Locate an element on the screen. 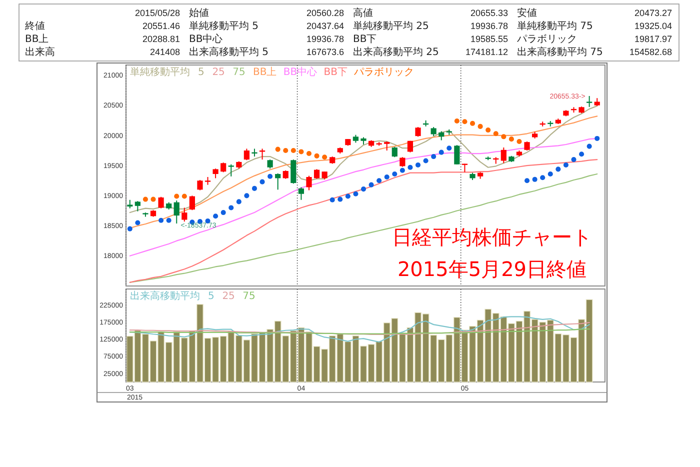  text: 終値 20551.46 is located at coordinates (102, 26).